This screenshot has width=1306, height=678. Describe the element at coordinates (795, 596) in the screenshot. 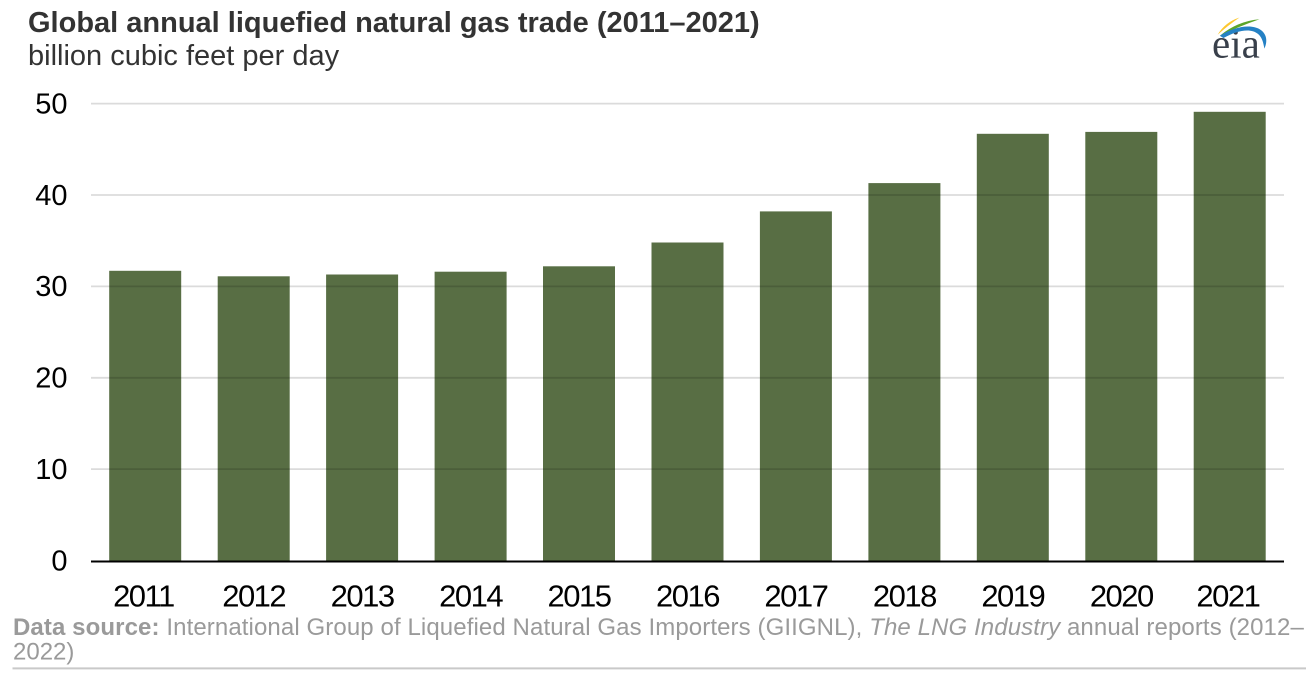

I see `svg-text: 2017` at that location.